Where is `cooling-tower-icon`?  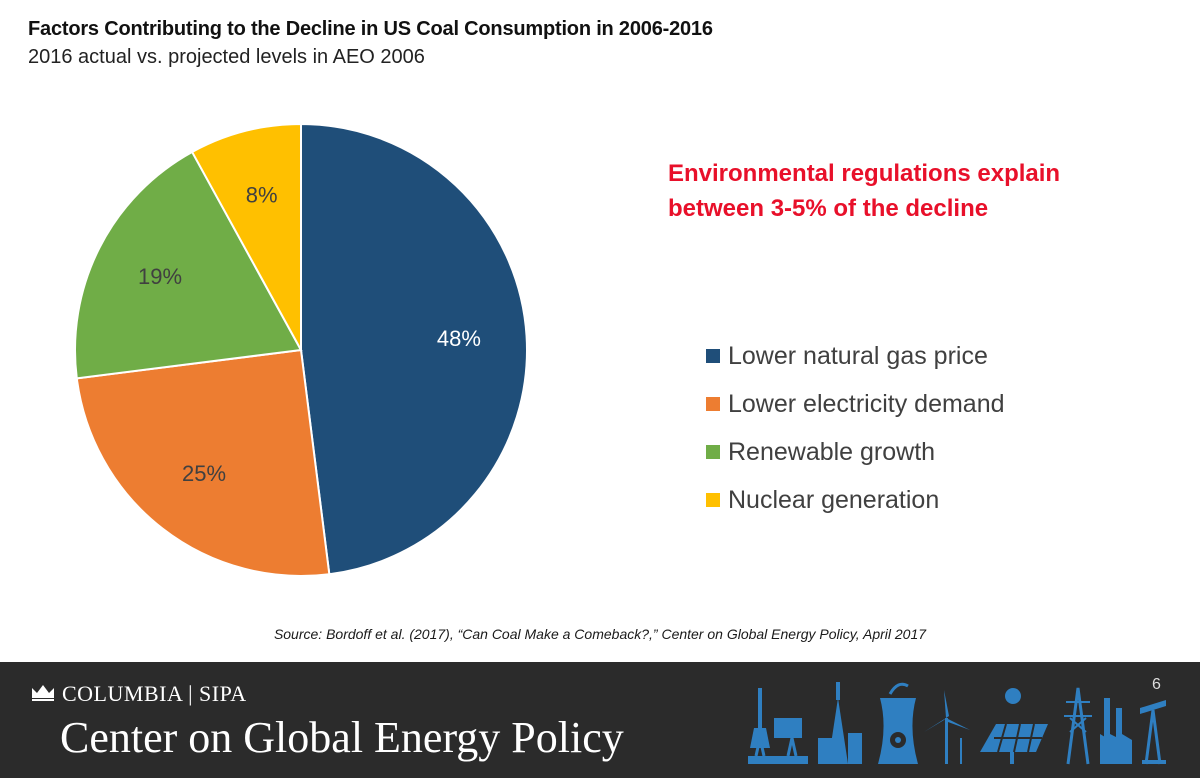 cooling-tower-icon is located at coordinates (898, 723).